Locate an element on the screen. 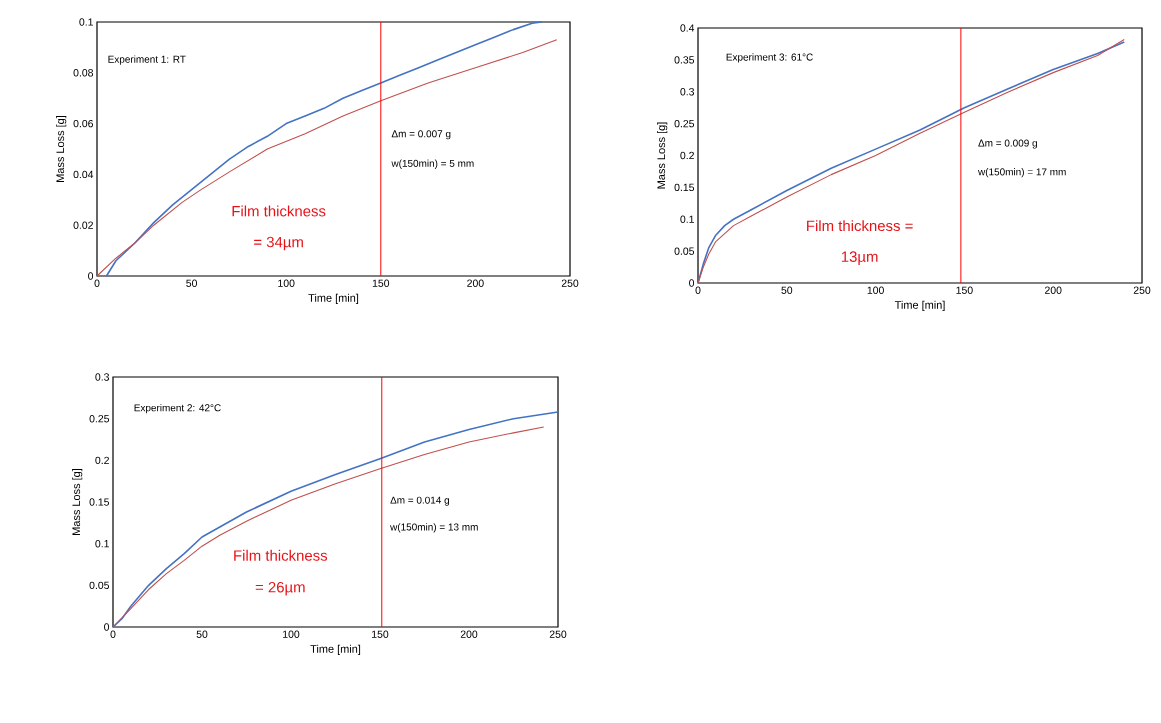 The height and width of the screenshot is (723, 1161). annotation: = 34µm is located at coordinates (278, 243).